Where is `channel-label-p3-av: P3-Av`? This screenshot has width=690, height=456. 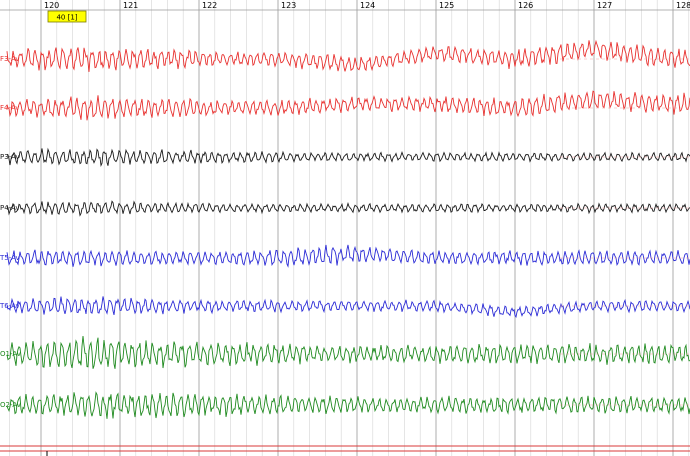
channel-label-p3-av: P3-Av is located at coordinates (10, 157).